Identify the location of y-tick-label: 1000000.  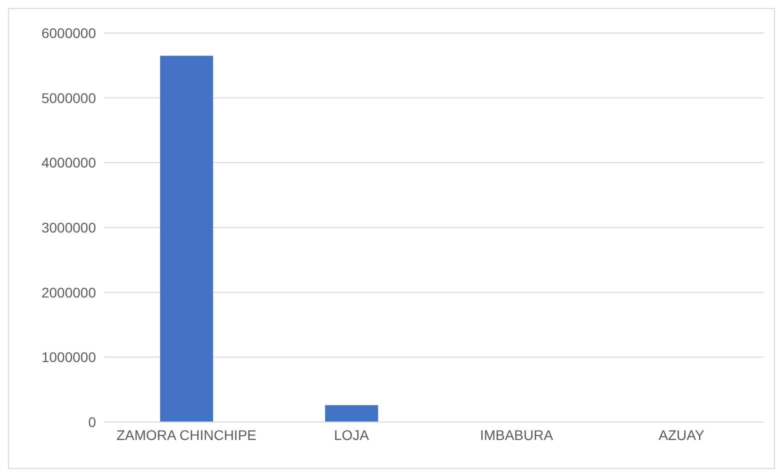
(68, 357).